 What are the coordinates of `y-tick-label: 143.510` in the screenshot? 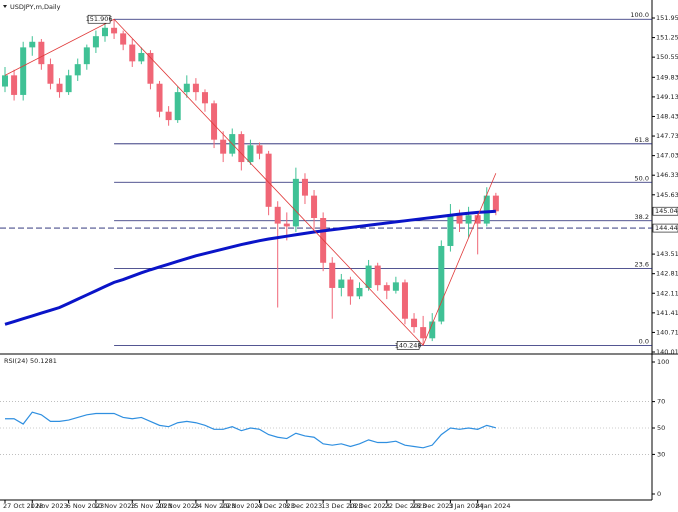 It's located at (667, 254).